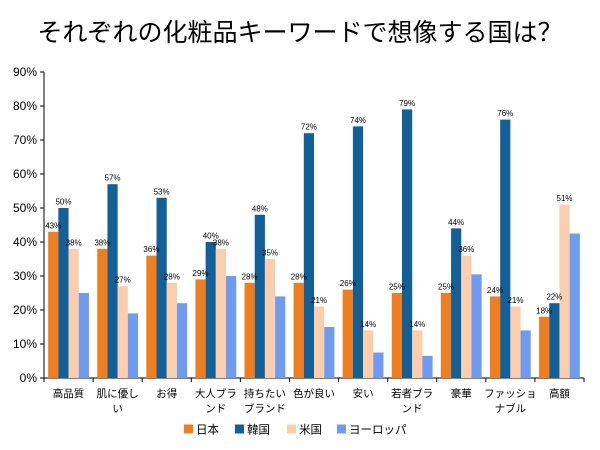  I want to click on category-label: 肌に優し, so click(118, 393).